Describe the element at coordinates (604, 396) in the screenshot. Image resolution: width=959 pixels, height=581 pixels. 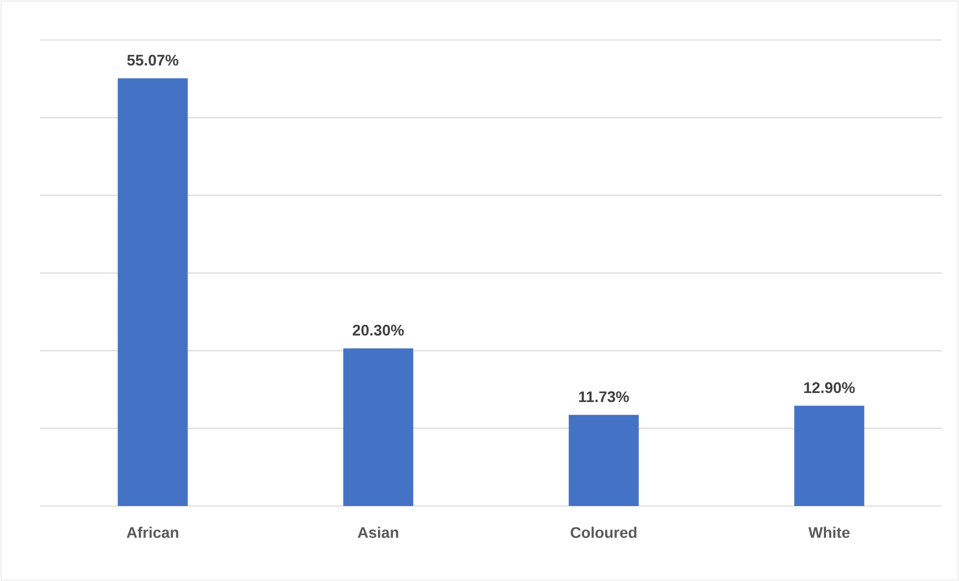
I see `data-label: 11.73%` at that location.